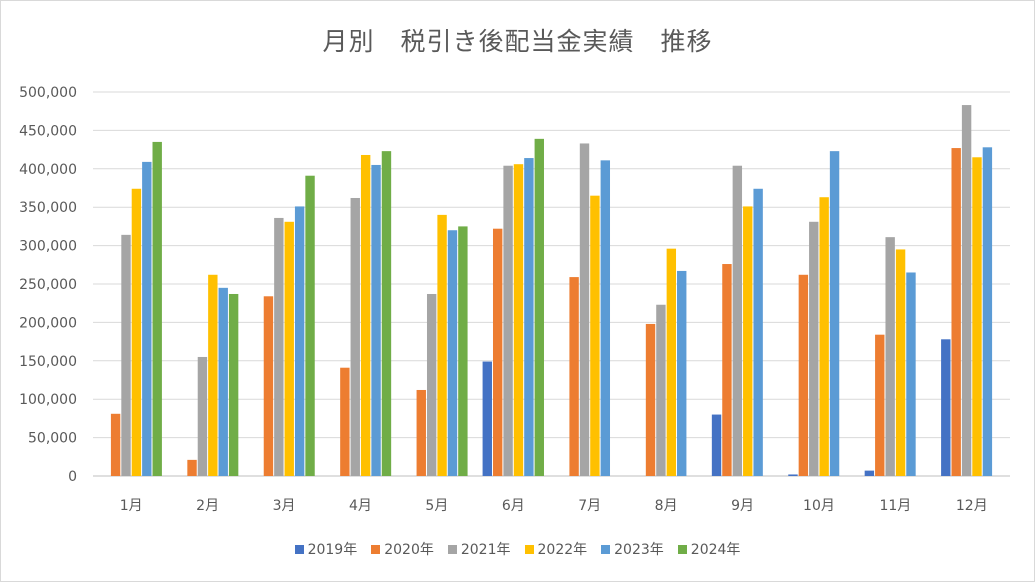  What do you see at coordinates (48, 323) in the screenshot?
I see `y-tick-label: 200,000` at bounding box center [48, 323].